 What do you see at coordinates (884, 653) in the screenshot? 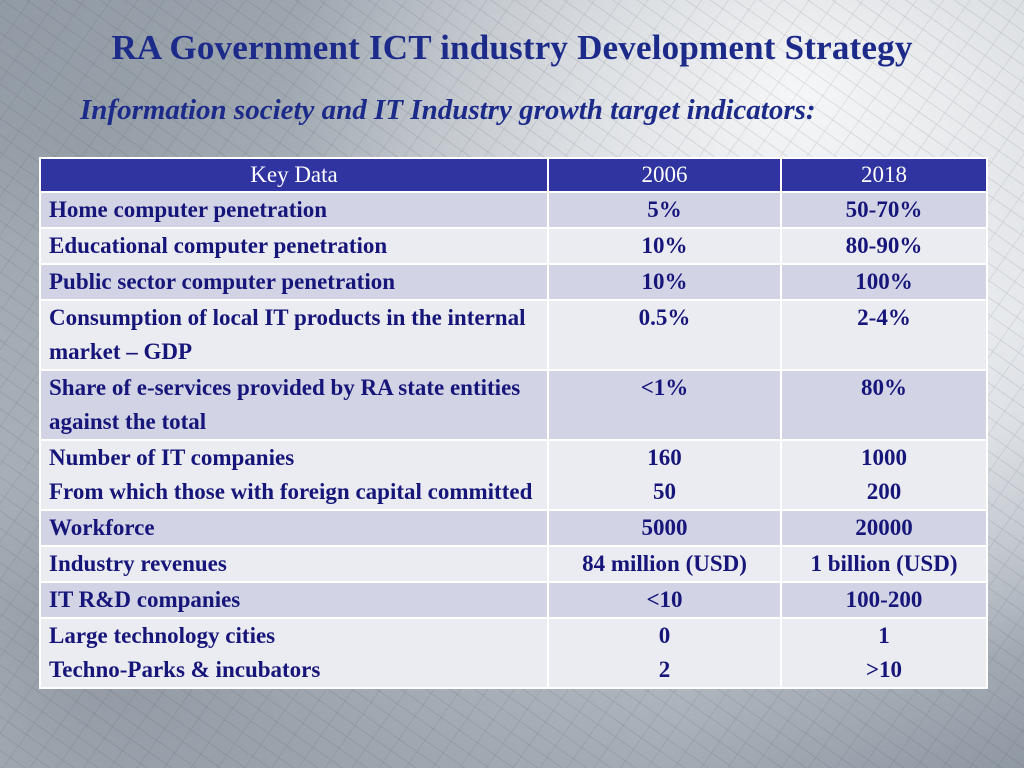
I see `value-2018: 1 >10` at bounding box center [884, 653].